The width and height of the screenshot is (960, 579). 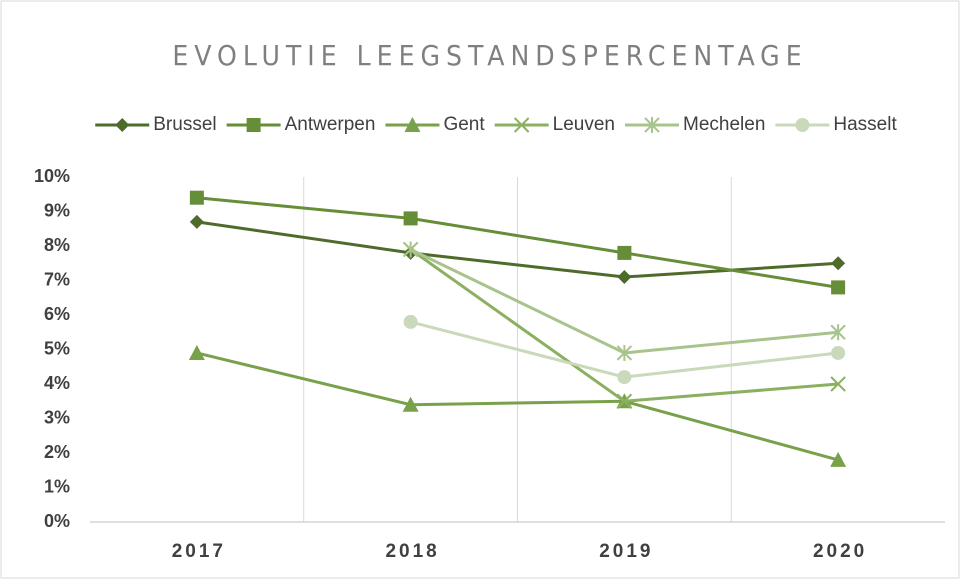 I want to click on y-tick-label: 1%, so click(x=57, y=486).